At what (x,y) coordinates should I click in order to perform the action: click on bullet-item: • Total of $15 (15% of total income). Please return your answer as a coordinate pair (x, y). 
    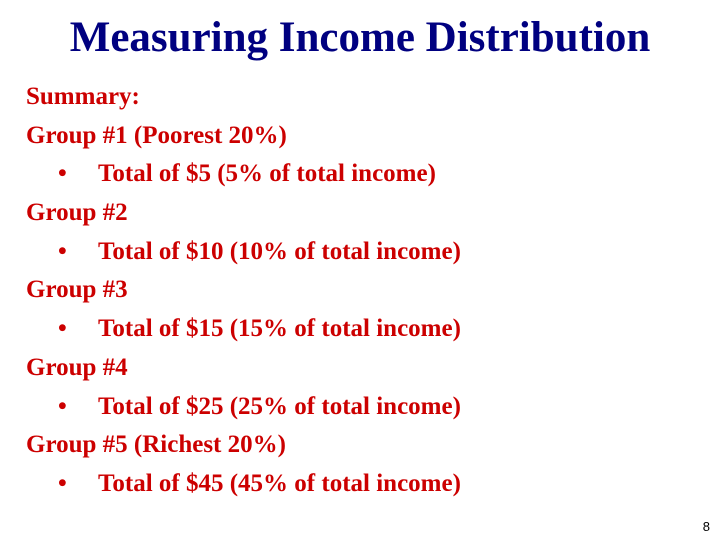
    Looking at the image, I should click on (366, 329).